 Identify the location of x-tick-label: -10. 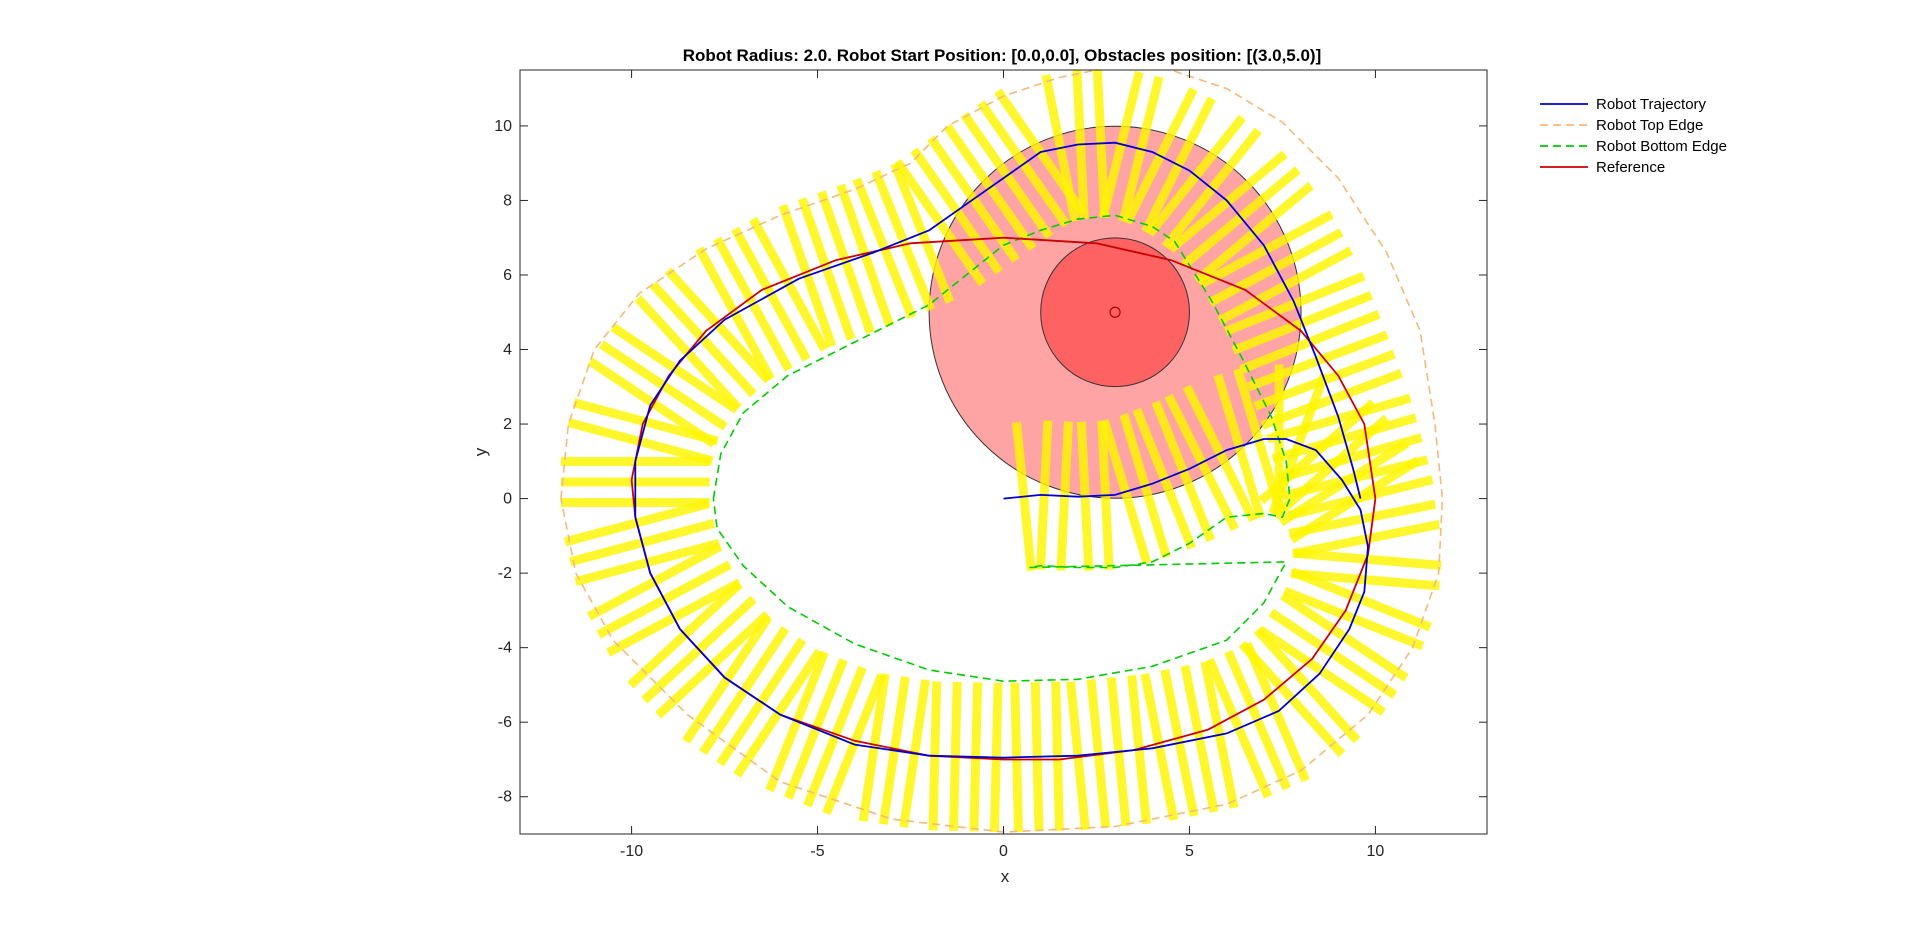
(631, 851).